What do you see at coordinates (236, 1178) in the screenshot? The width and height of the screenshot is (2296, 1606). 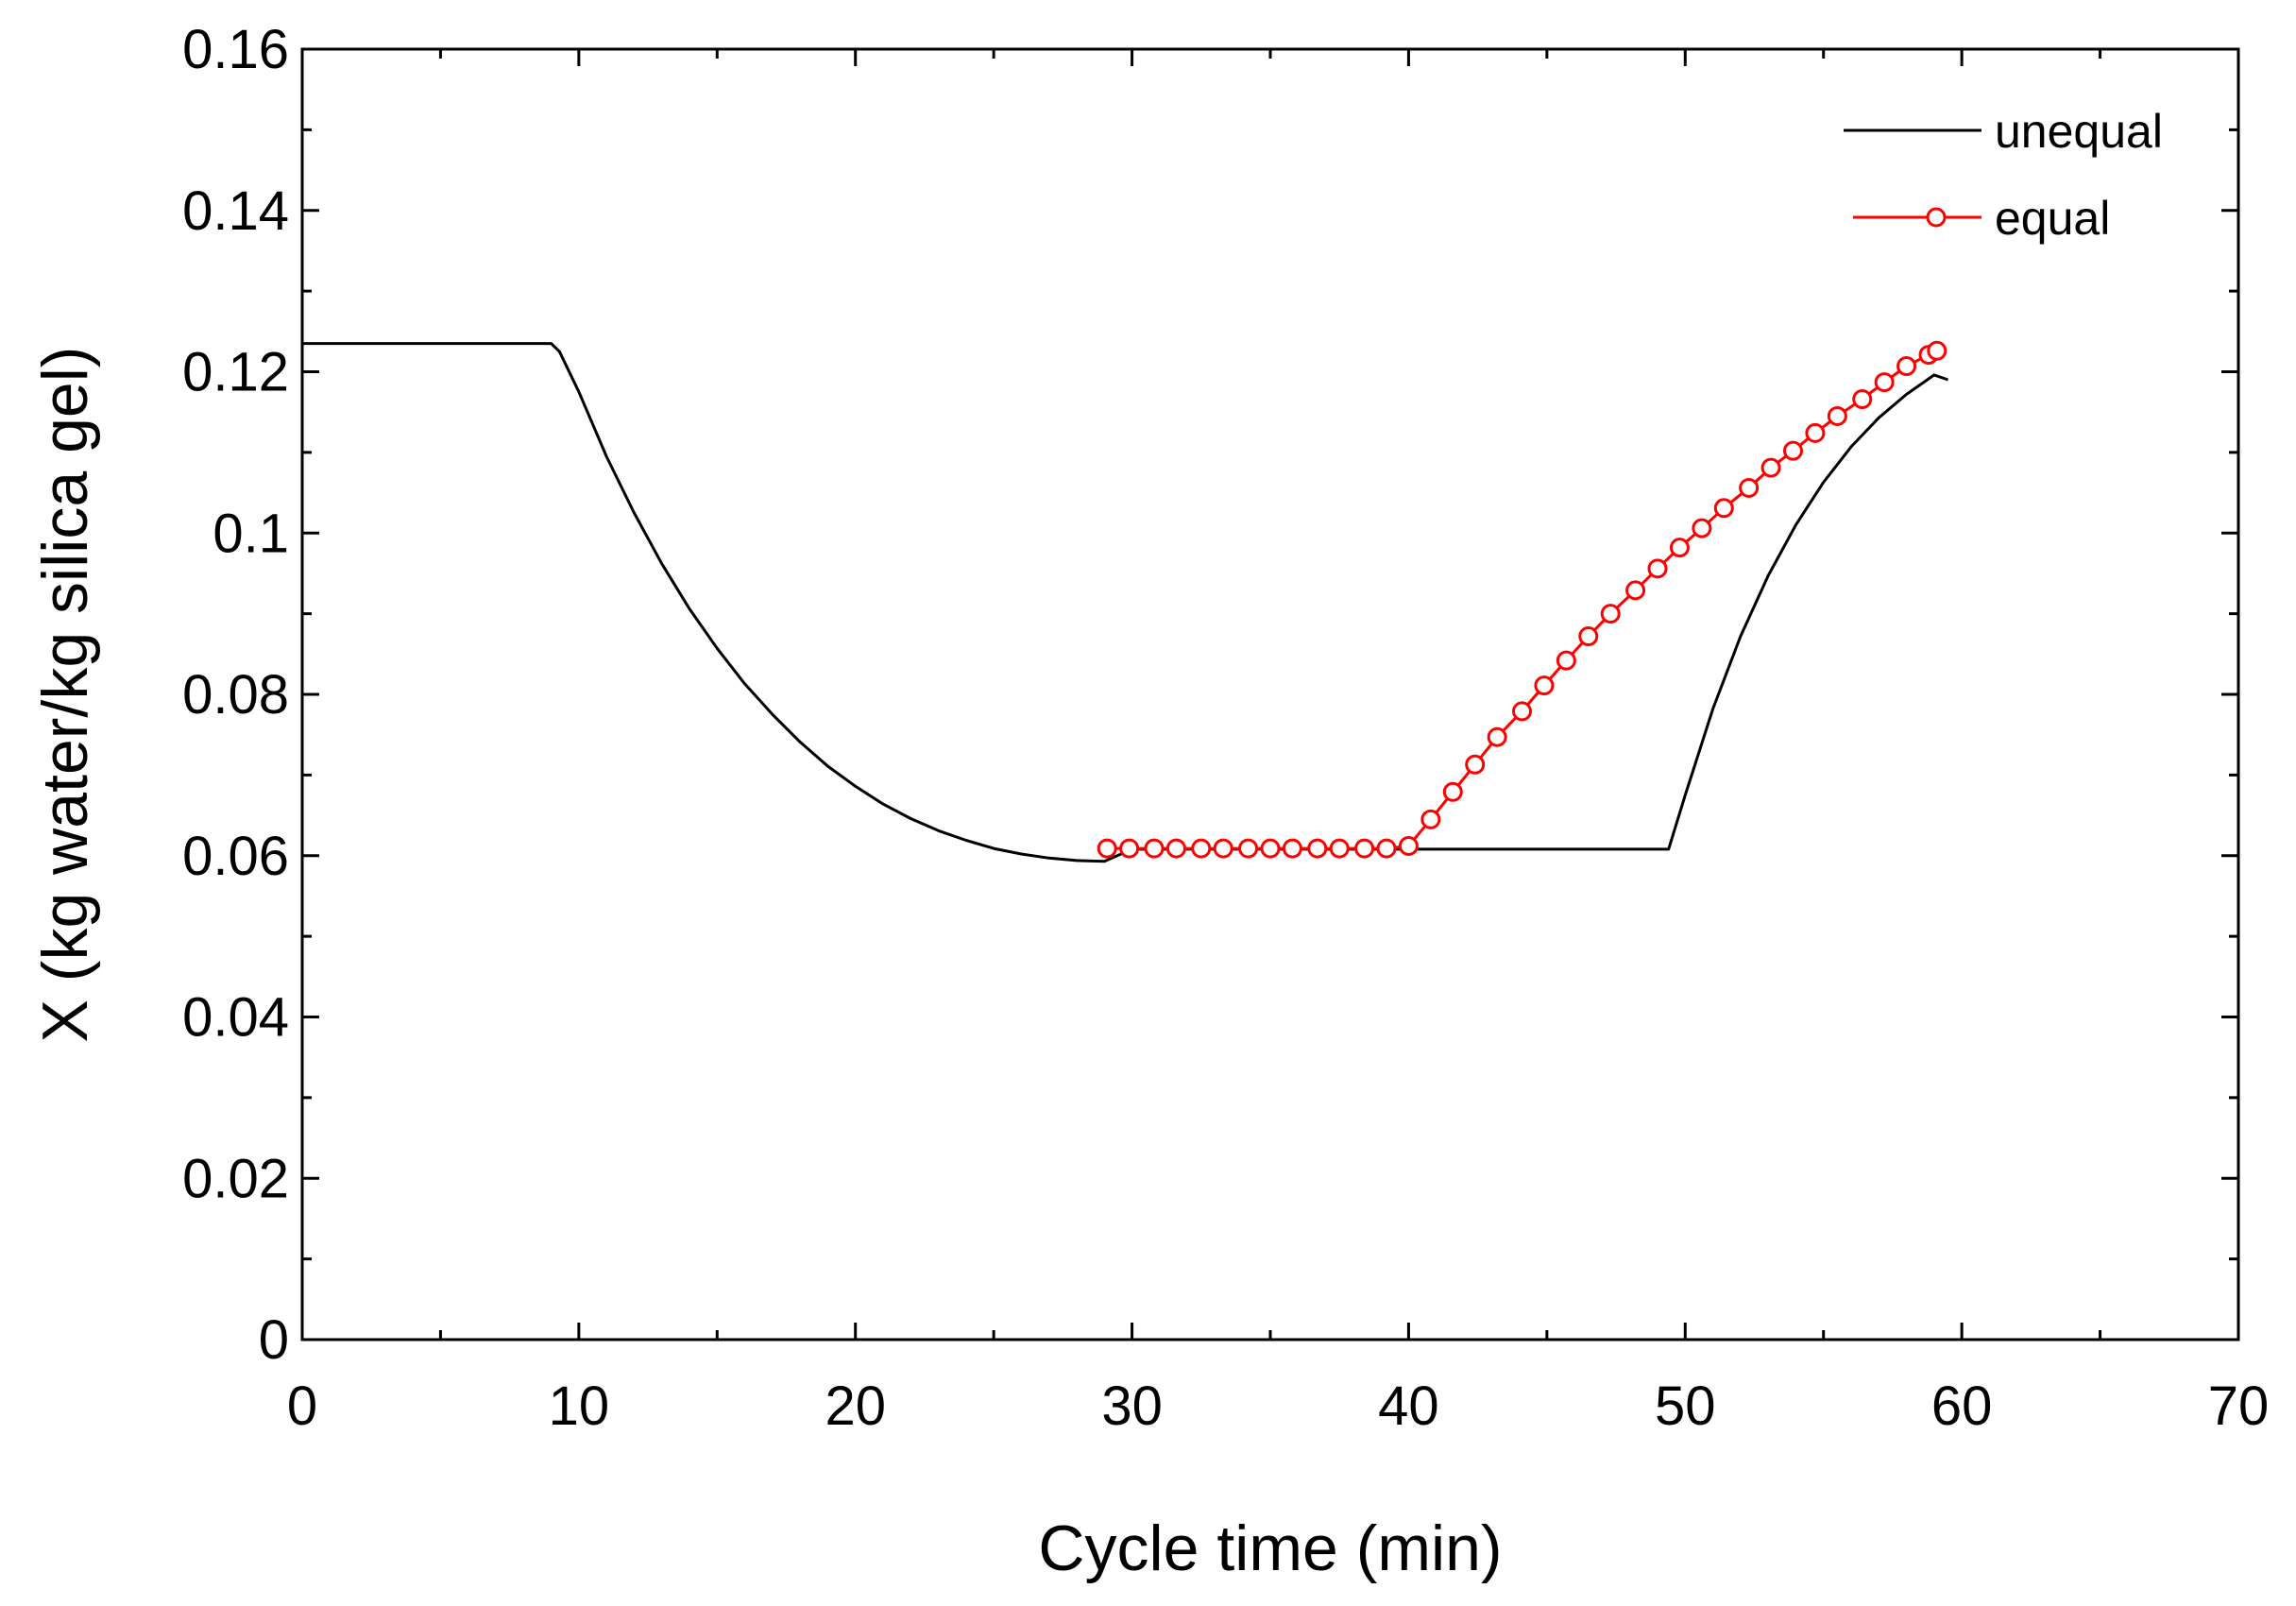 I see `y-tick-label: 0.02` at bounding box center [236, 1178].